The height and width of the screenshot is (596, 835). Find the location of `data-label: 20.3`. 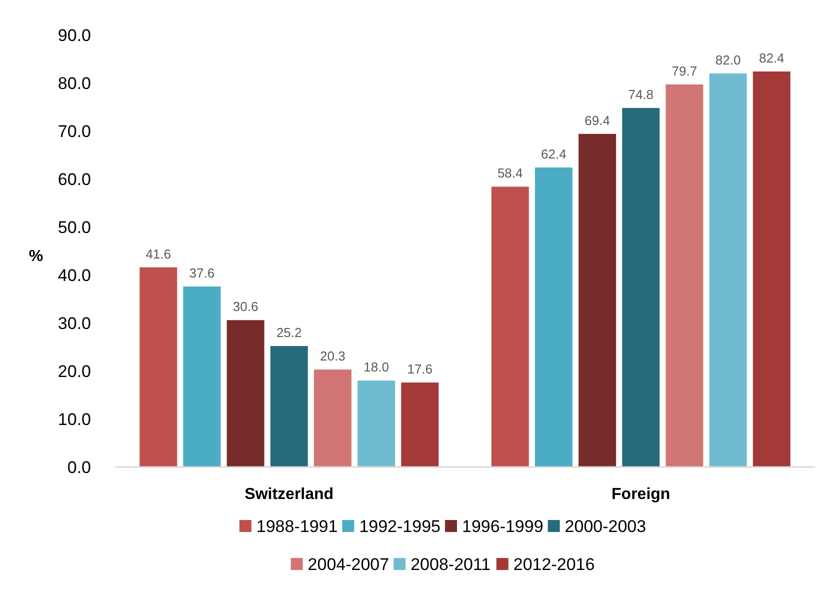

data-label: 20.3 is located at coordinates (333, 356).